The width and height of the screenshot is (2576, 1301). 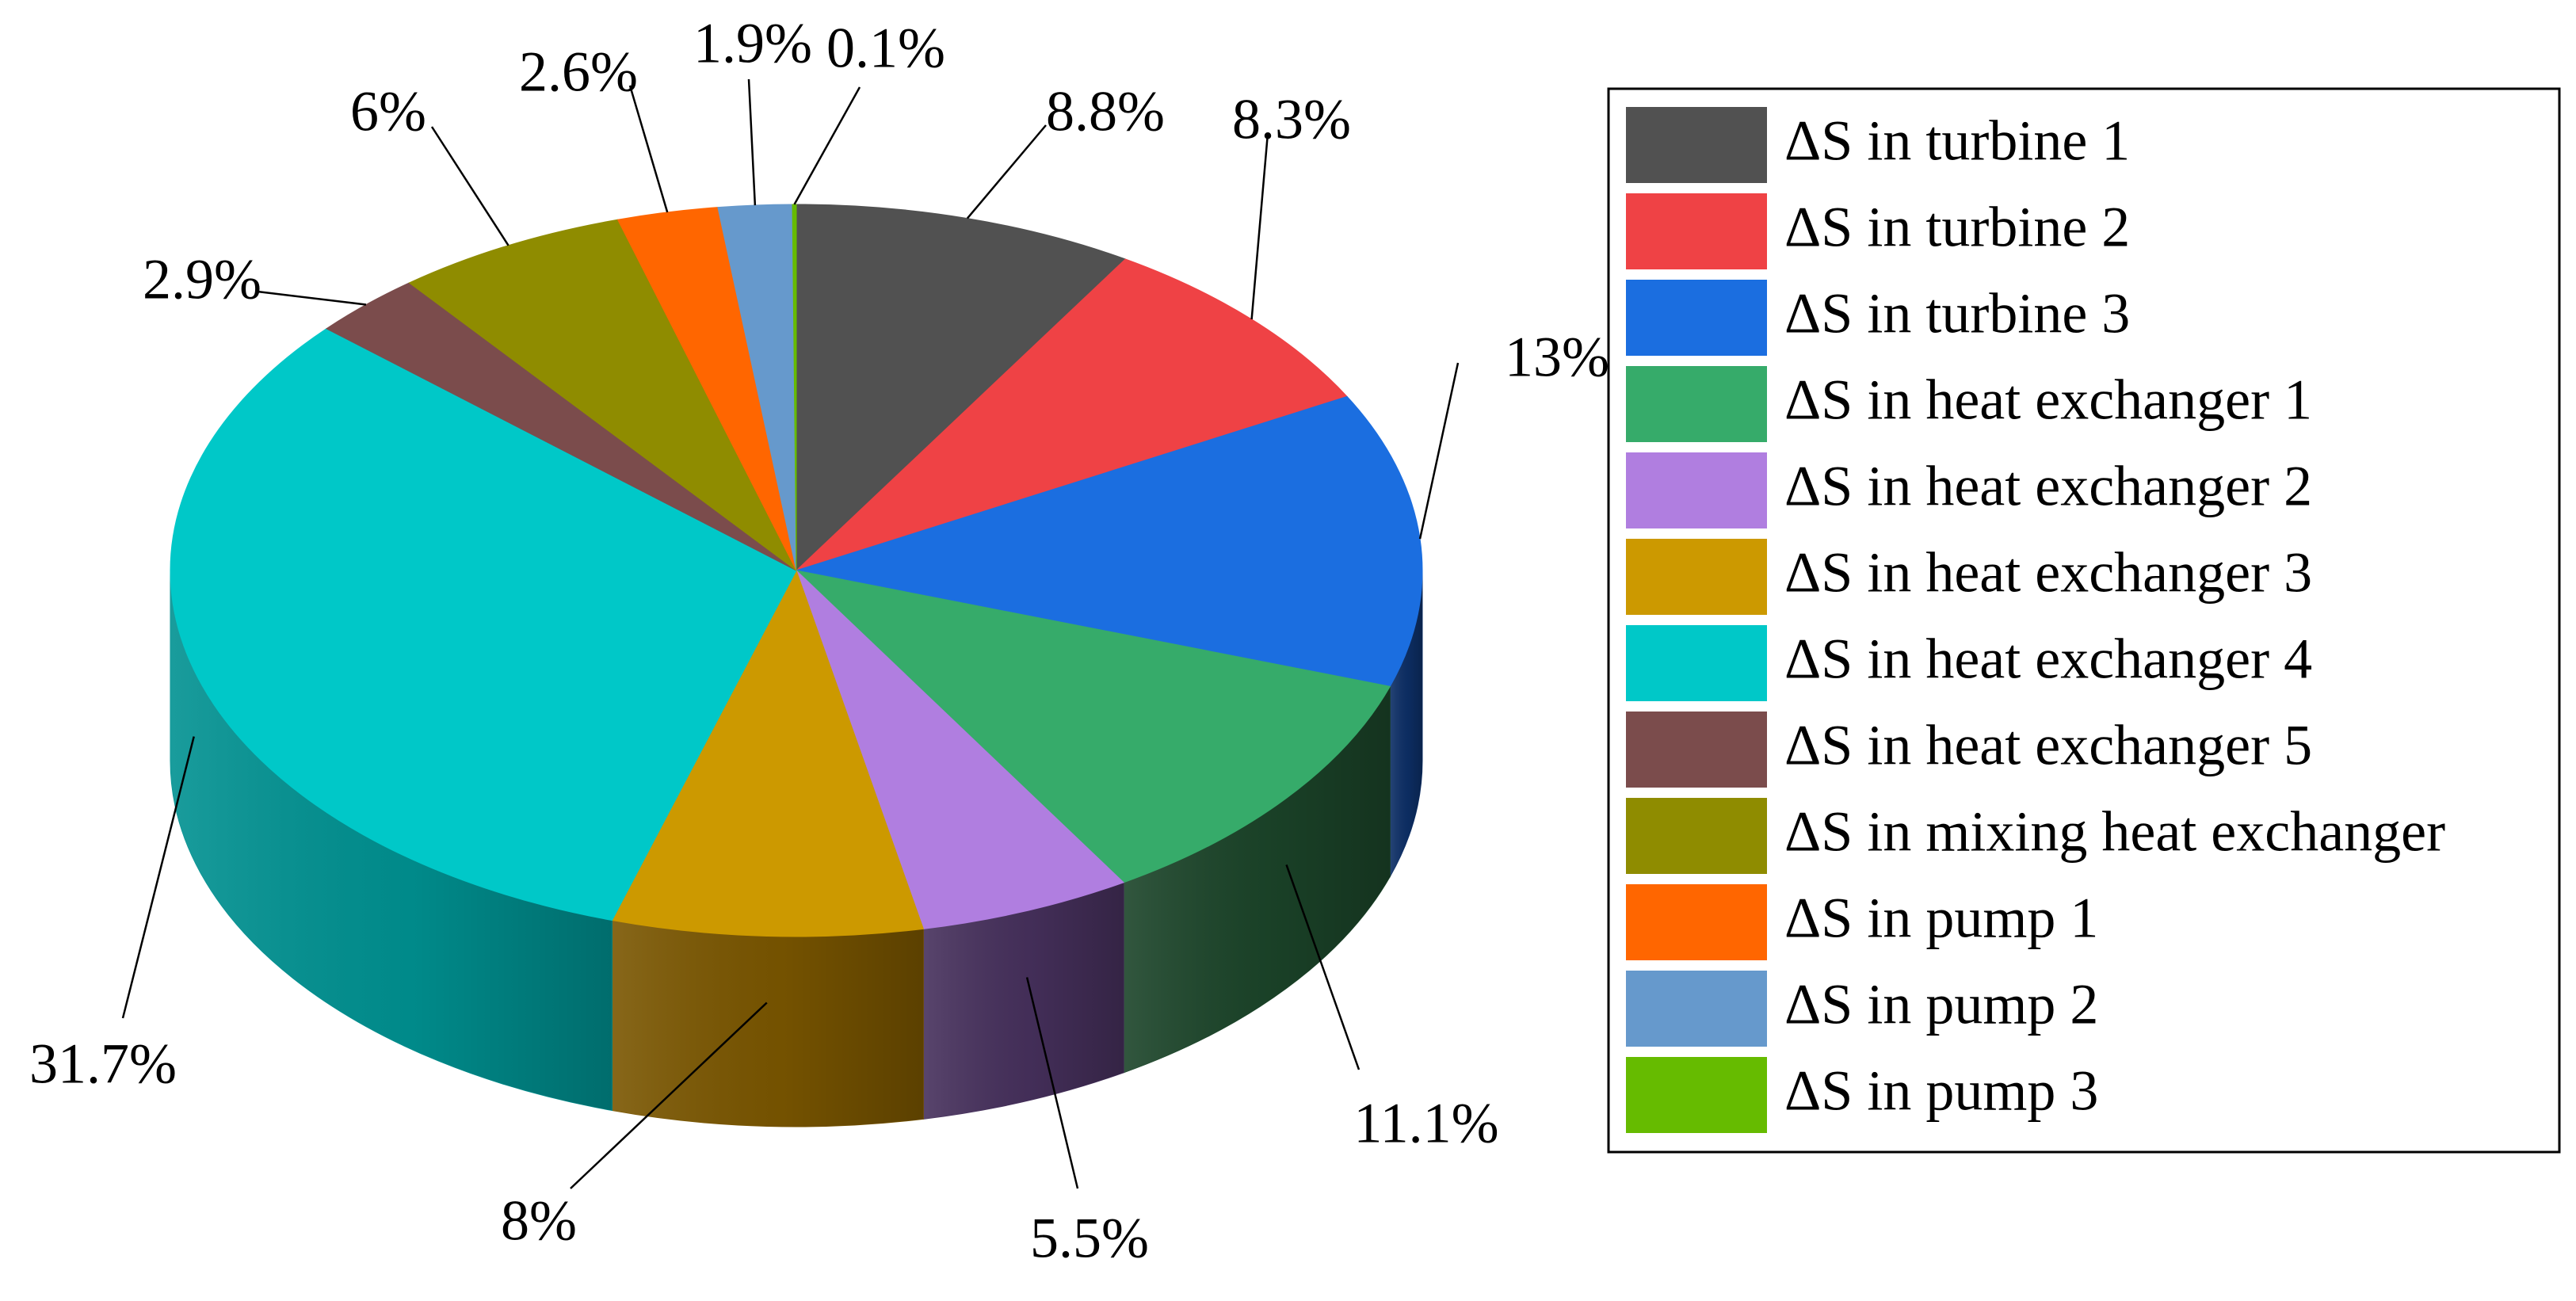 What do you see at coordinates (539, 1221) in the screenshot?
I see `pct-label-s-in-heat-exchanger-3: 8%` at bounding box center [539, 1221].